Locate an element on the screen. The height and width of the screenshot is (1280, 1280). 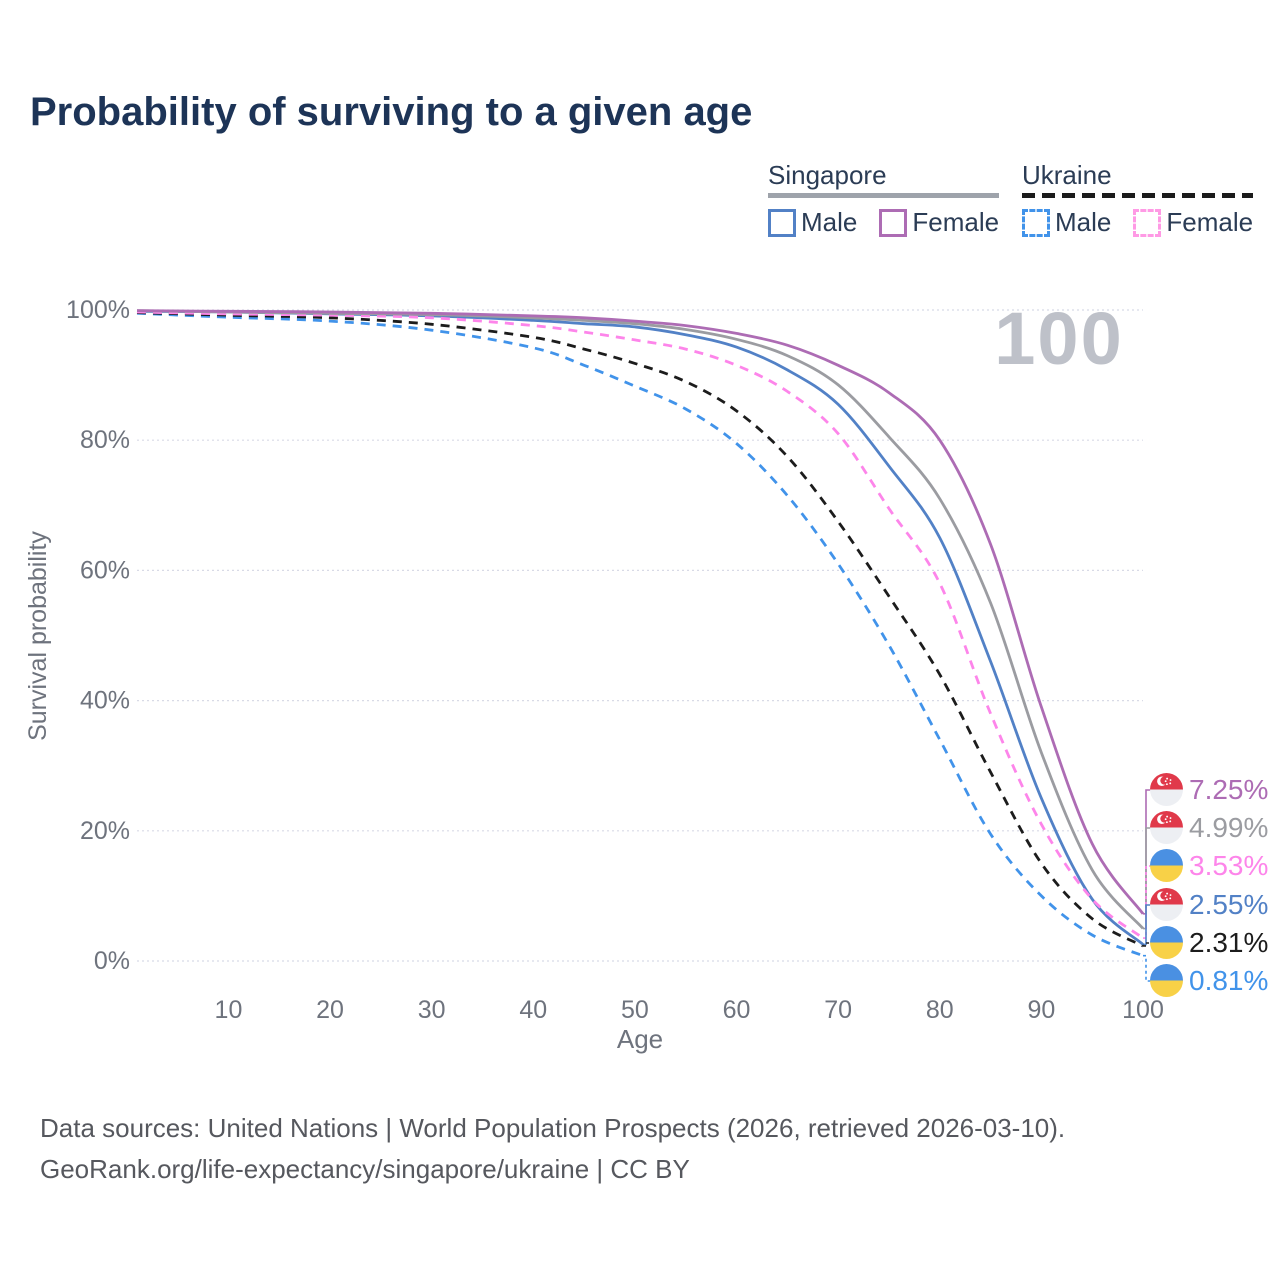
watermark-age-100: 100 is located at coordinates (1059, 338).